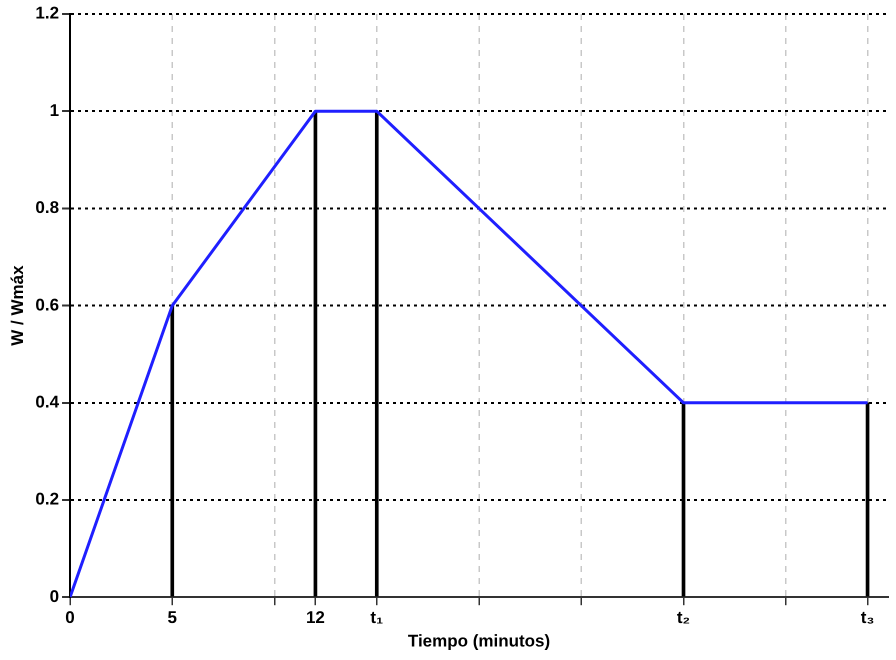  I want to click on y-tick-label: 0.2, so click(47, 499).